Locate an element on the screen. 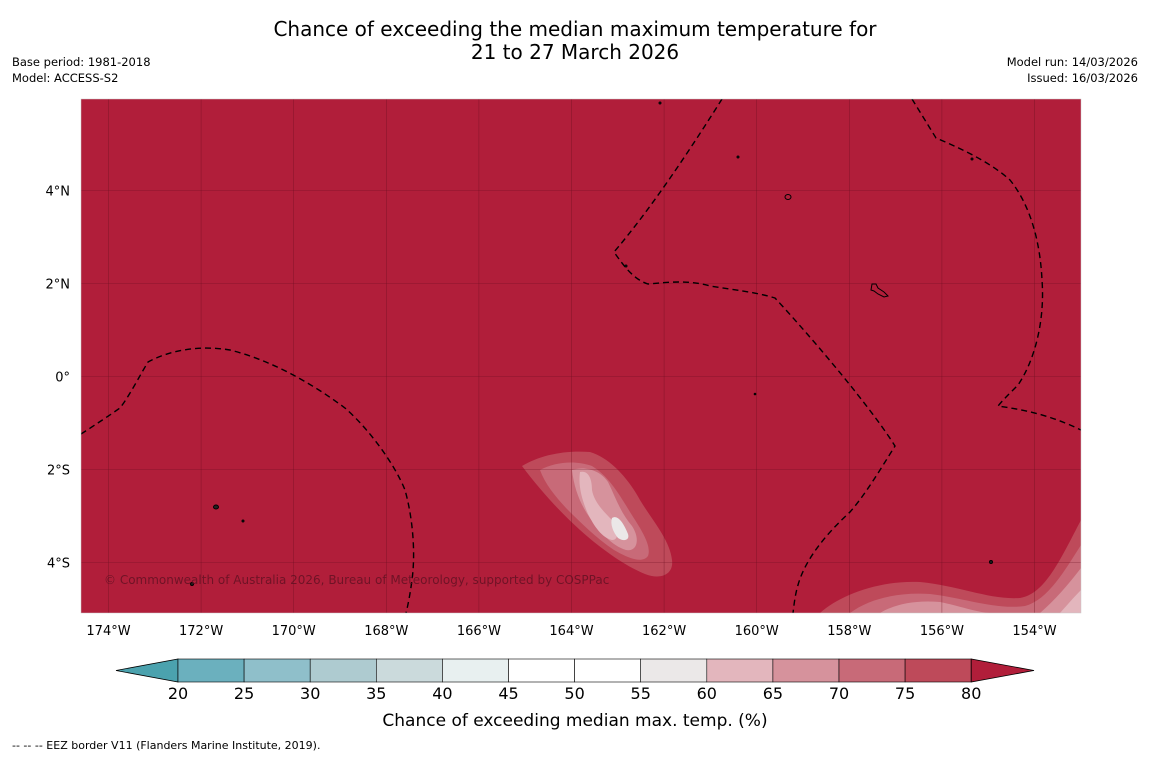  lon-tick-label: 156°W is located at coordinates (942, 631).